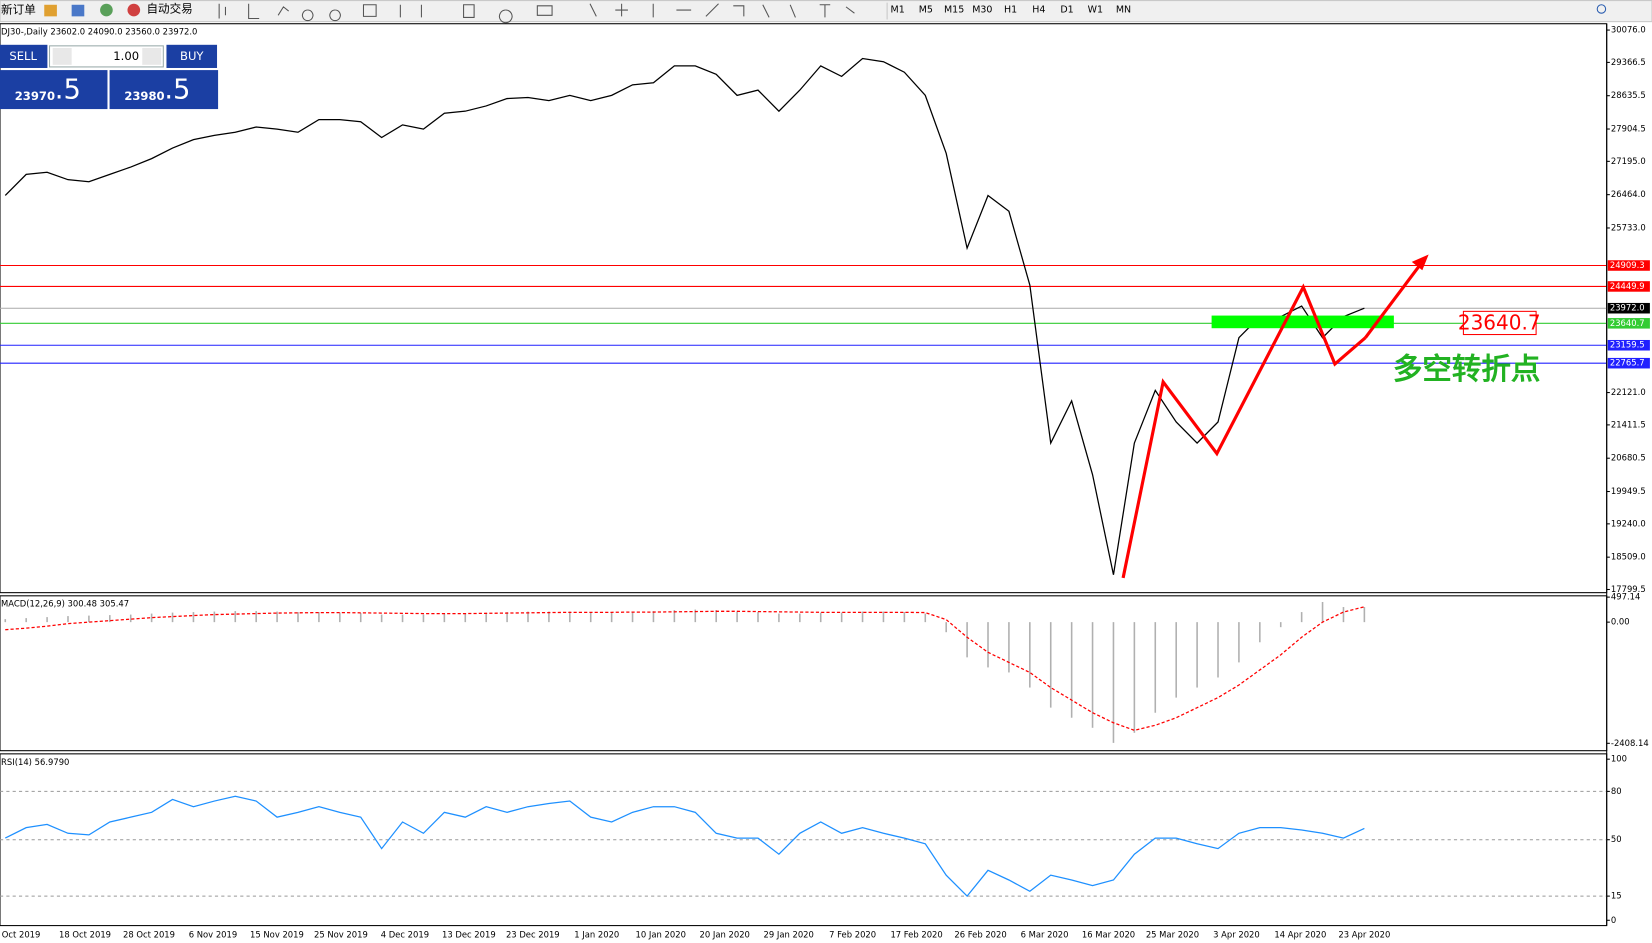  What do you see at coordinates (149, 935) in the screenshot?
I see `x-tick-label: 28 Oct 2019` at bounding box center [149, 935].